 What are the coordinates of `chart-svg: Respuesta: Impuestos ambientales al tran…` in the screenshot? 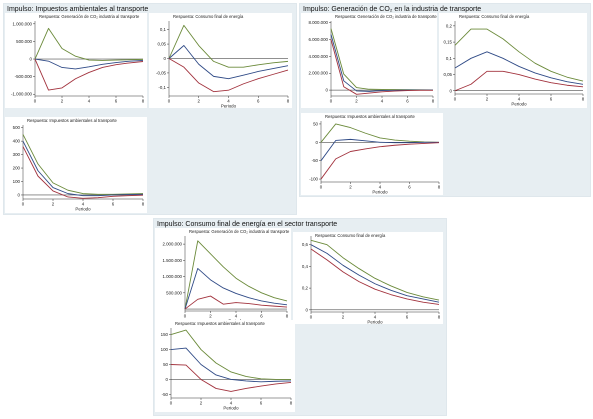 It's located at (375, 154).